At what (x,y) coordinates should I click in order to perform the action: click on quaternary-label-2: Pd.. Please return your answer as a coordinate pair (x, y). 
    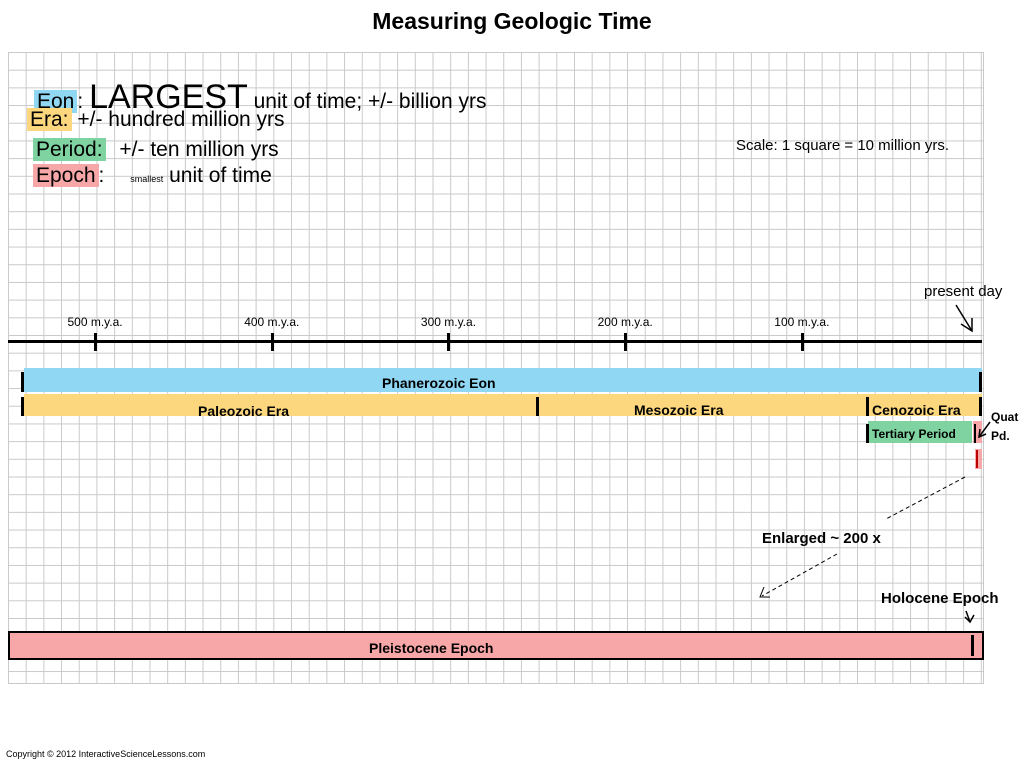
    Looking at the image, I should click on (1000, 436).